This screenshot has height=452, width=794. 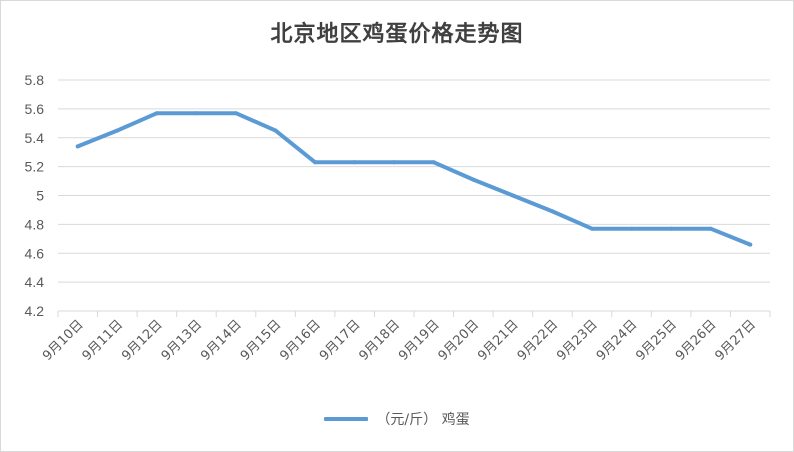 I want to click on x-tick-label: 9月17日, so click(x=340, y=340).